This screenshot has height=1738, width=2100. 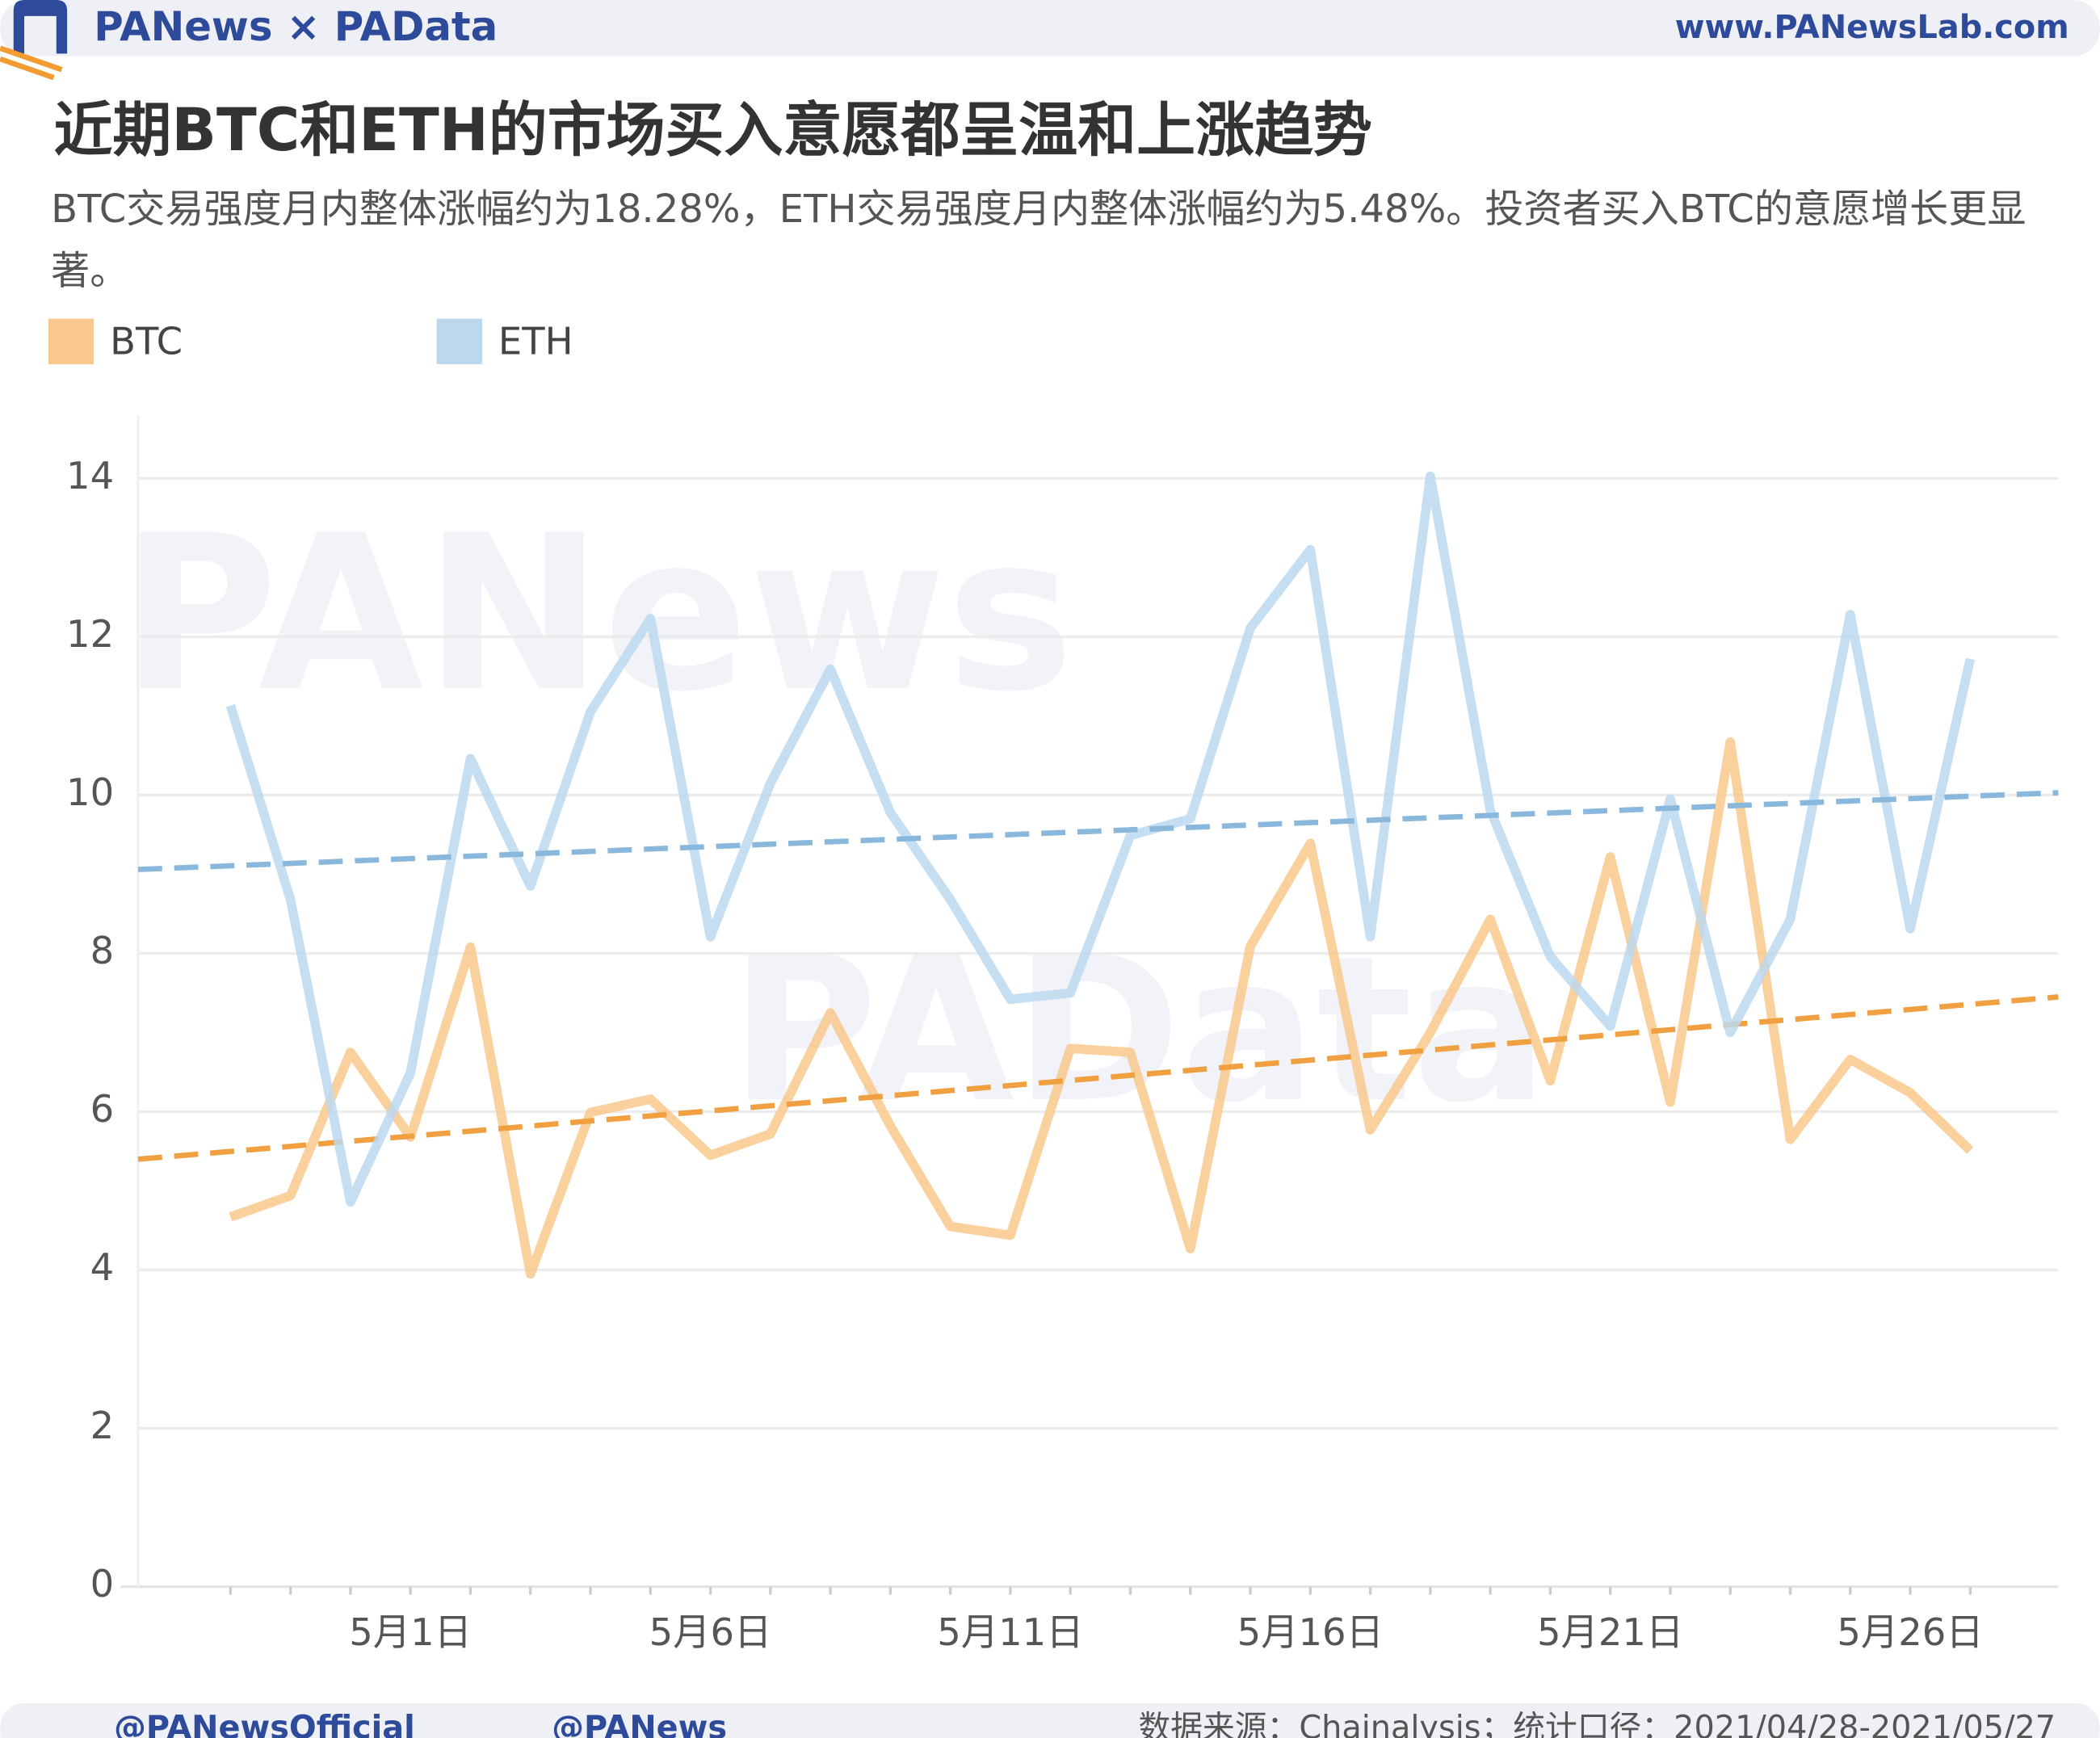 What do you see at coordinates (1139, 1030) in the screenshot?
I see `watermark: PAData` at bounding box center [1139, 1030].